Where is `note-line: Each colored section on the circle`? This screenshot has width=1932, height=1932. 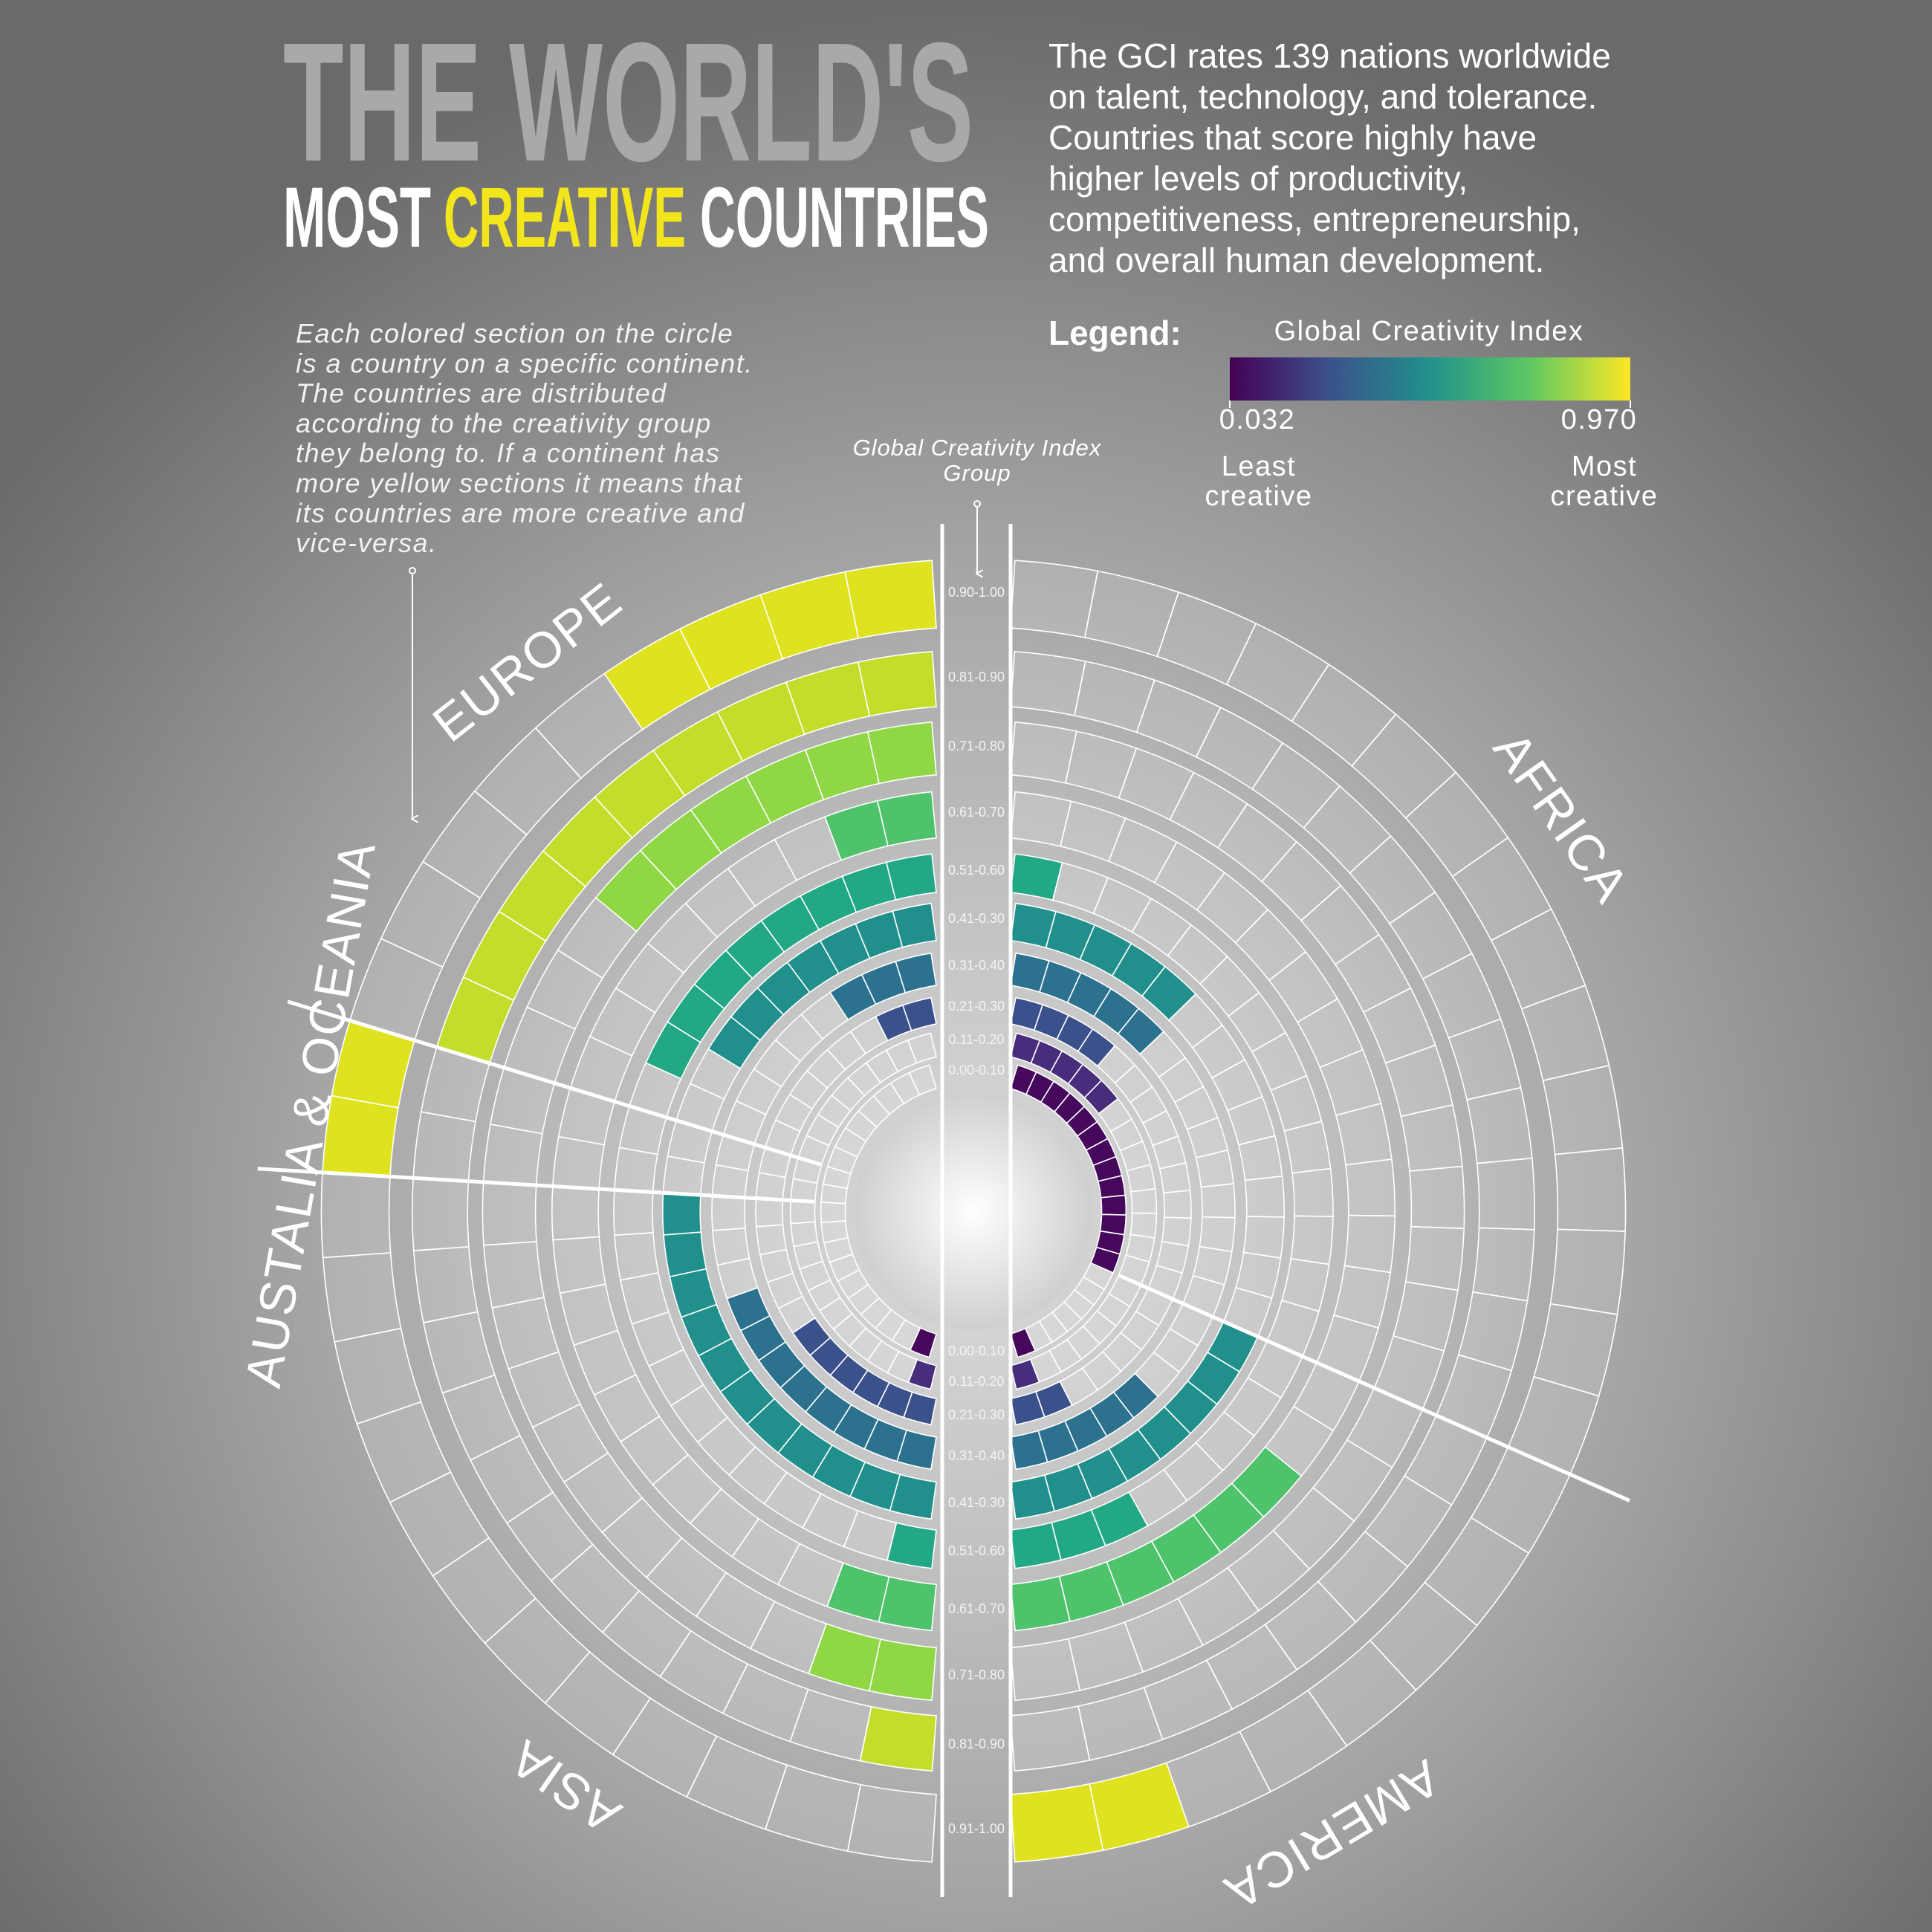
note-line: Each colored section on the circle is located at coordinates (514, 333).